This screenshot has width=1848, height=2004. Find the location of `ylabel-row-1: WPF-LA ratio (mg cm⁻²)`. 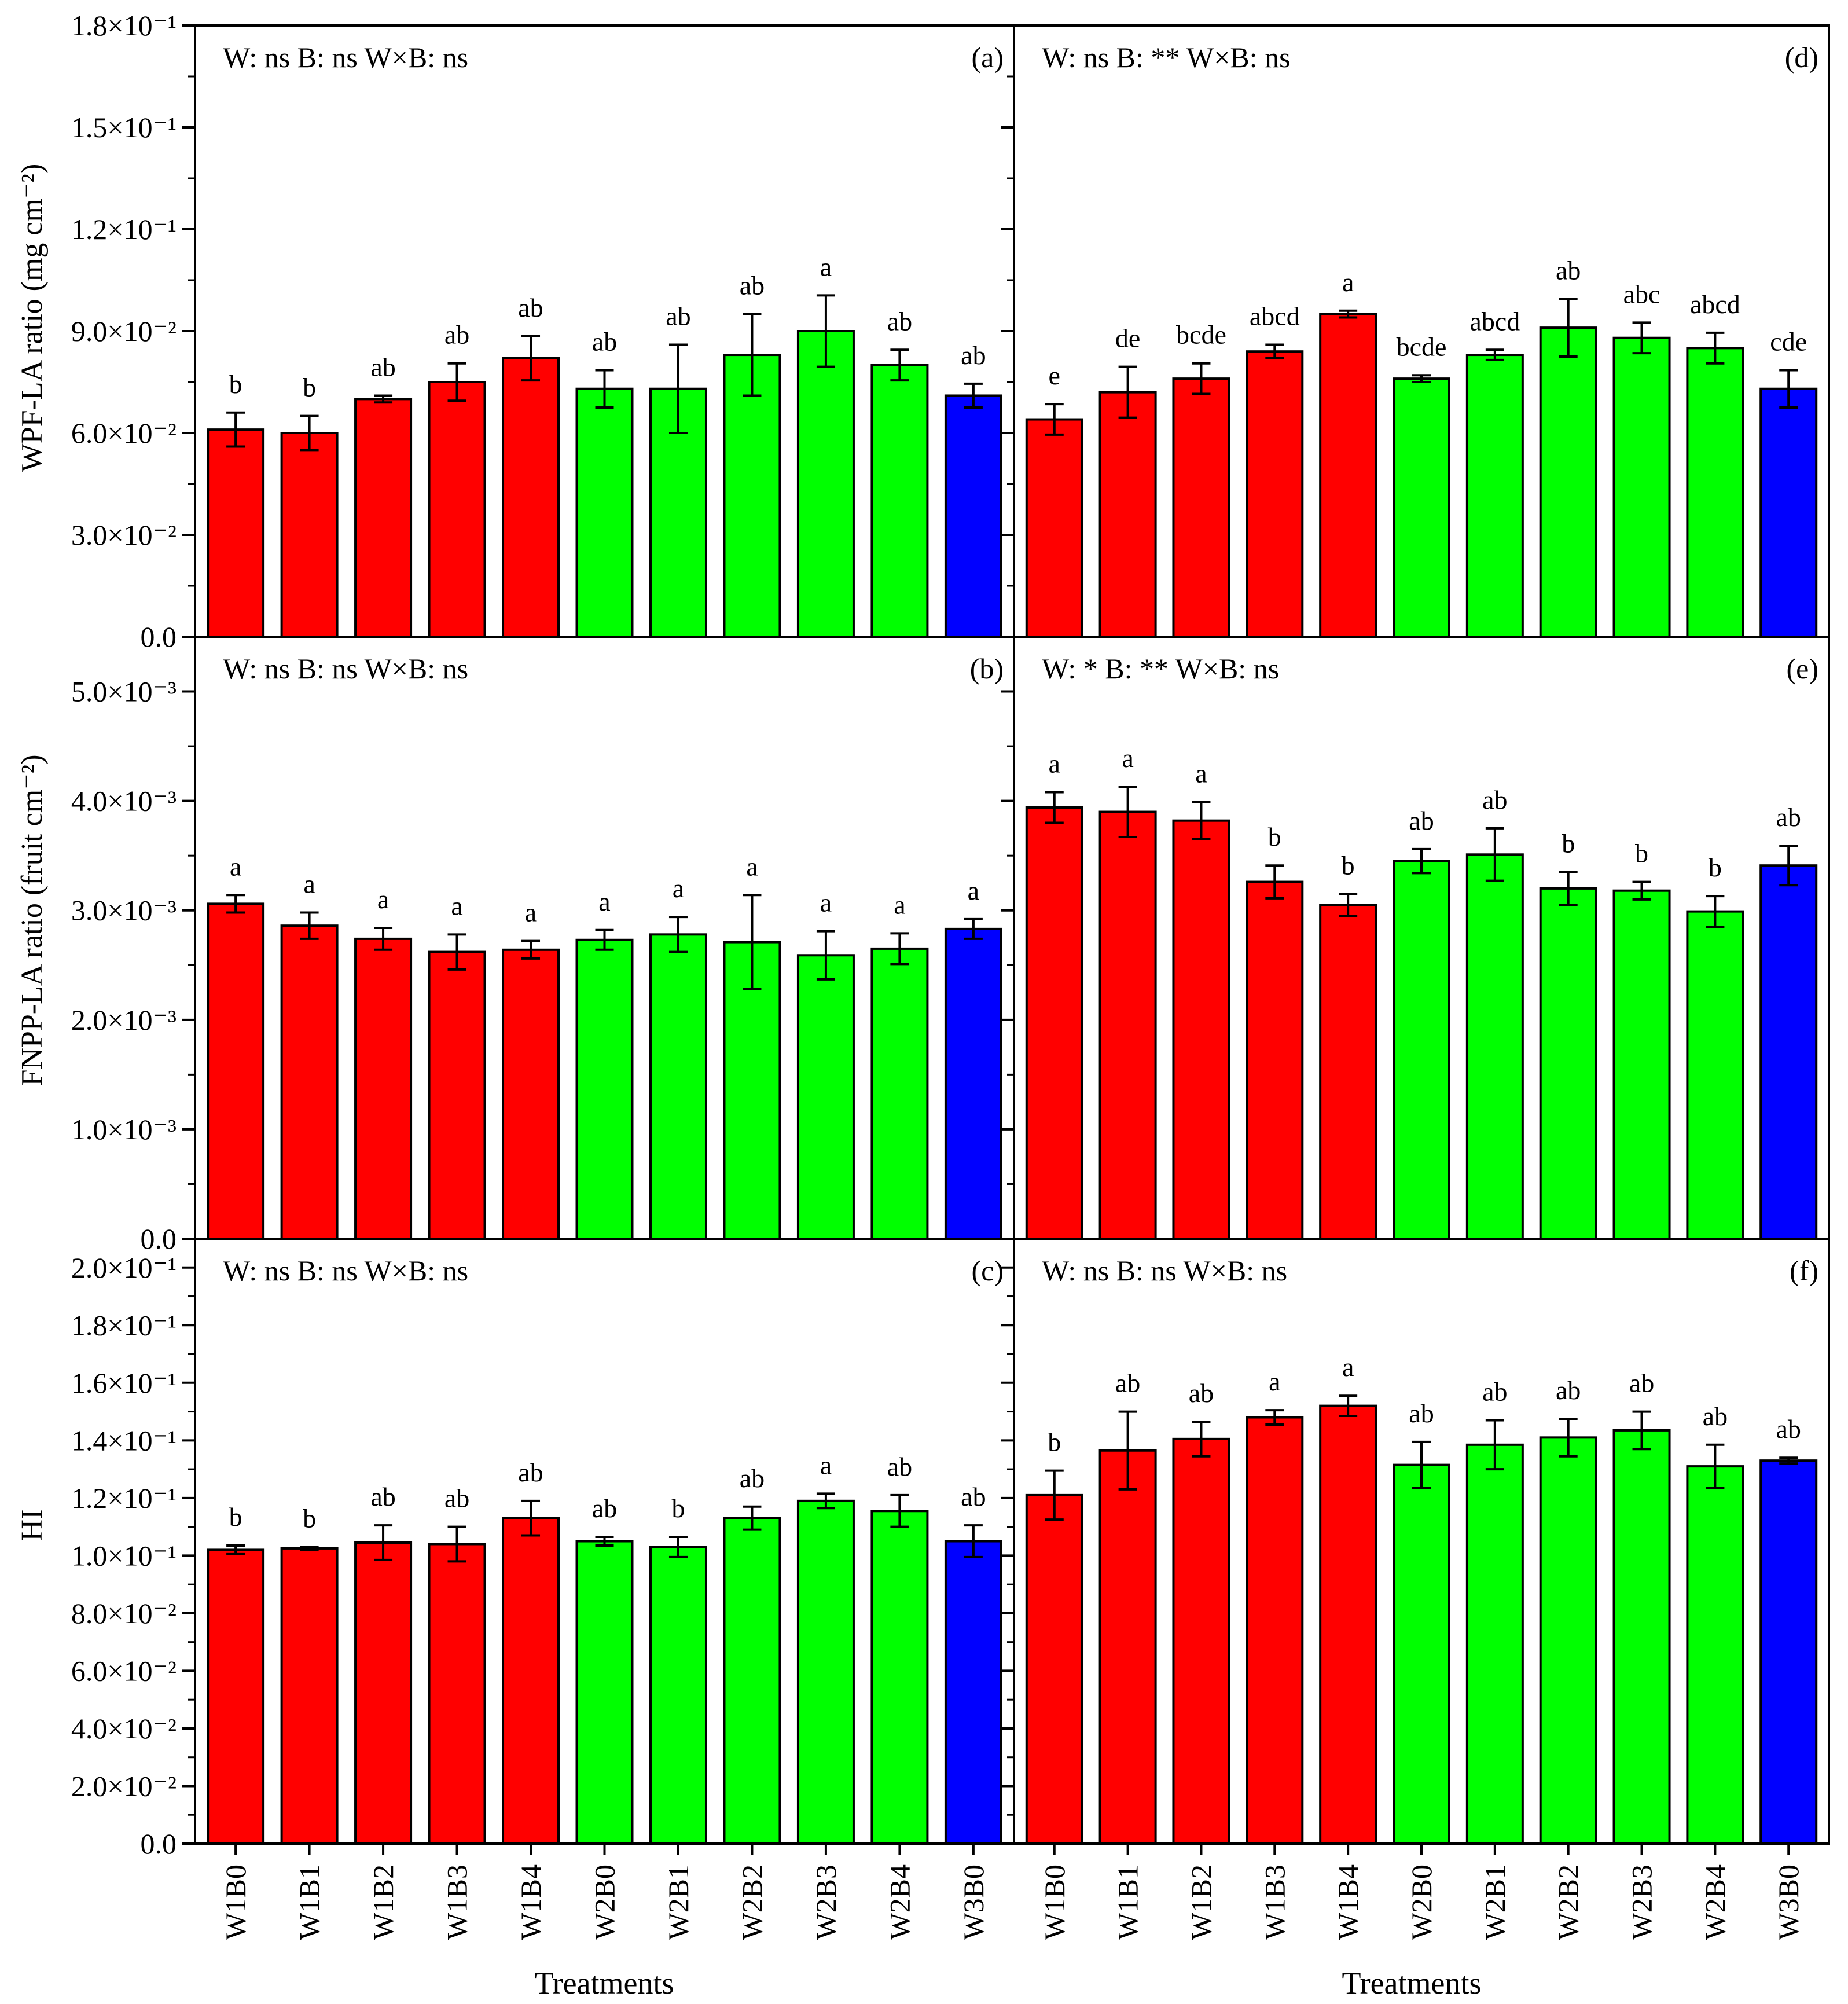

ylabel-row-1: WPF-LA ratio (mg cm⁻²) is located at coordinates (32, 318).